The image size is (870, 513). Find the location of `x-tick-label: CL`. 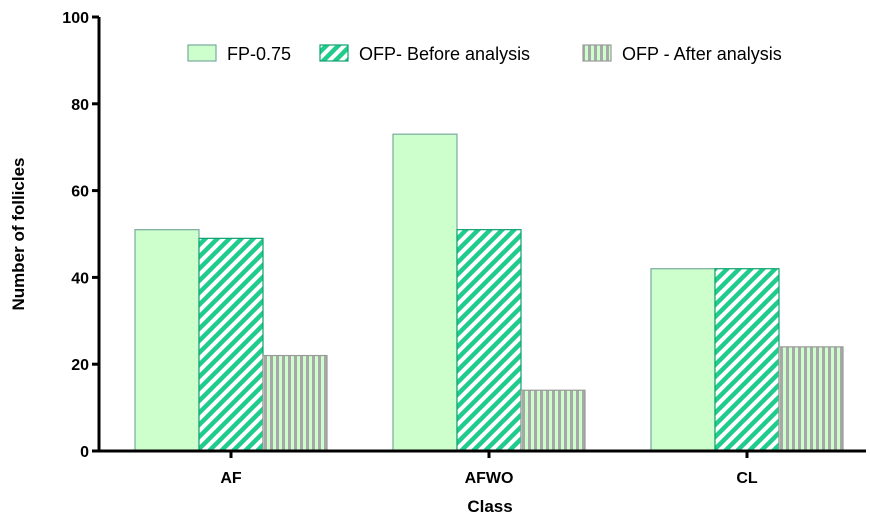

x-tick-label: CL is located at coordinates (747, 478).